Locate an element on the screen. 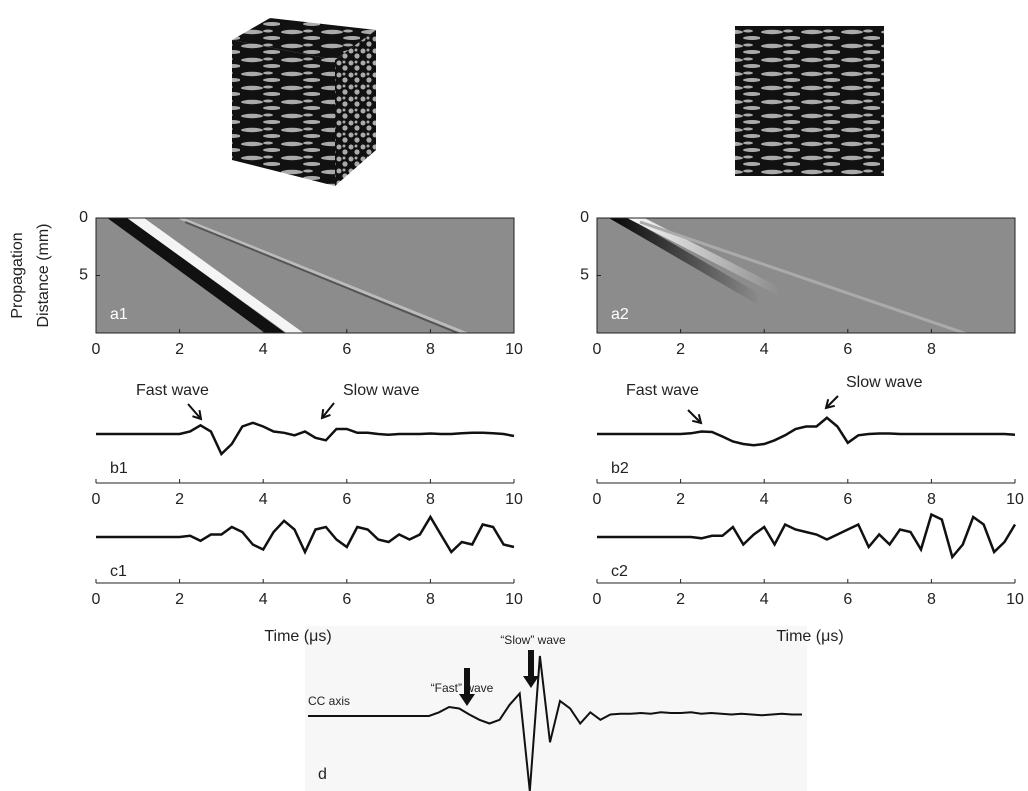  slice-illustration is located at coordinates (809, 101).